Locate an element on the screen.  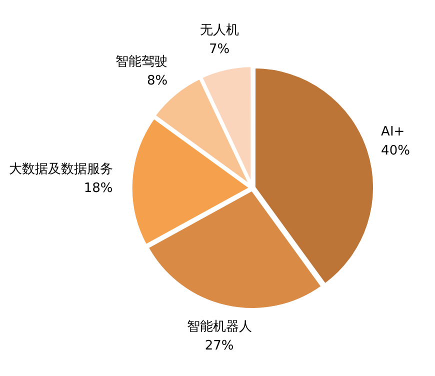
slice-label: 无人机 is located at coordinates (219, 30).